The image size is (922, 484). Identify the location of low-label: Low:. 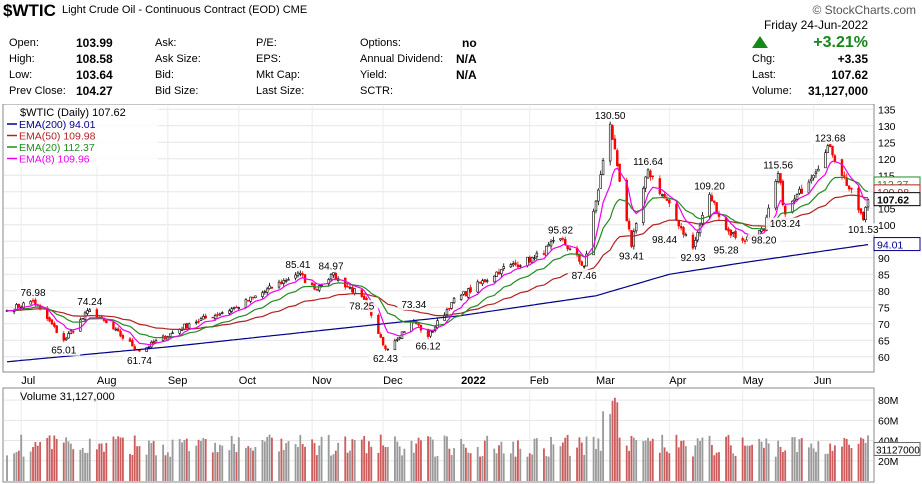
(21, 75).